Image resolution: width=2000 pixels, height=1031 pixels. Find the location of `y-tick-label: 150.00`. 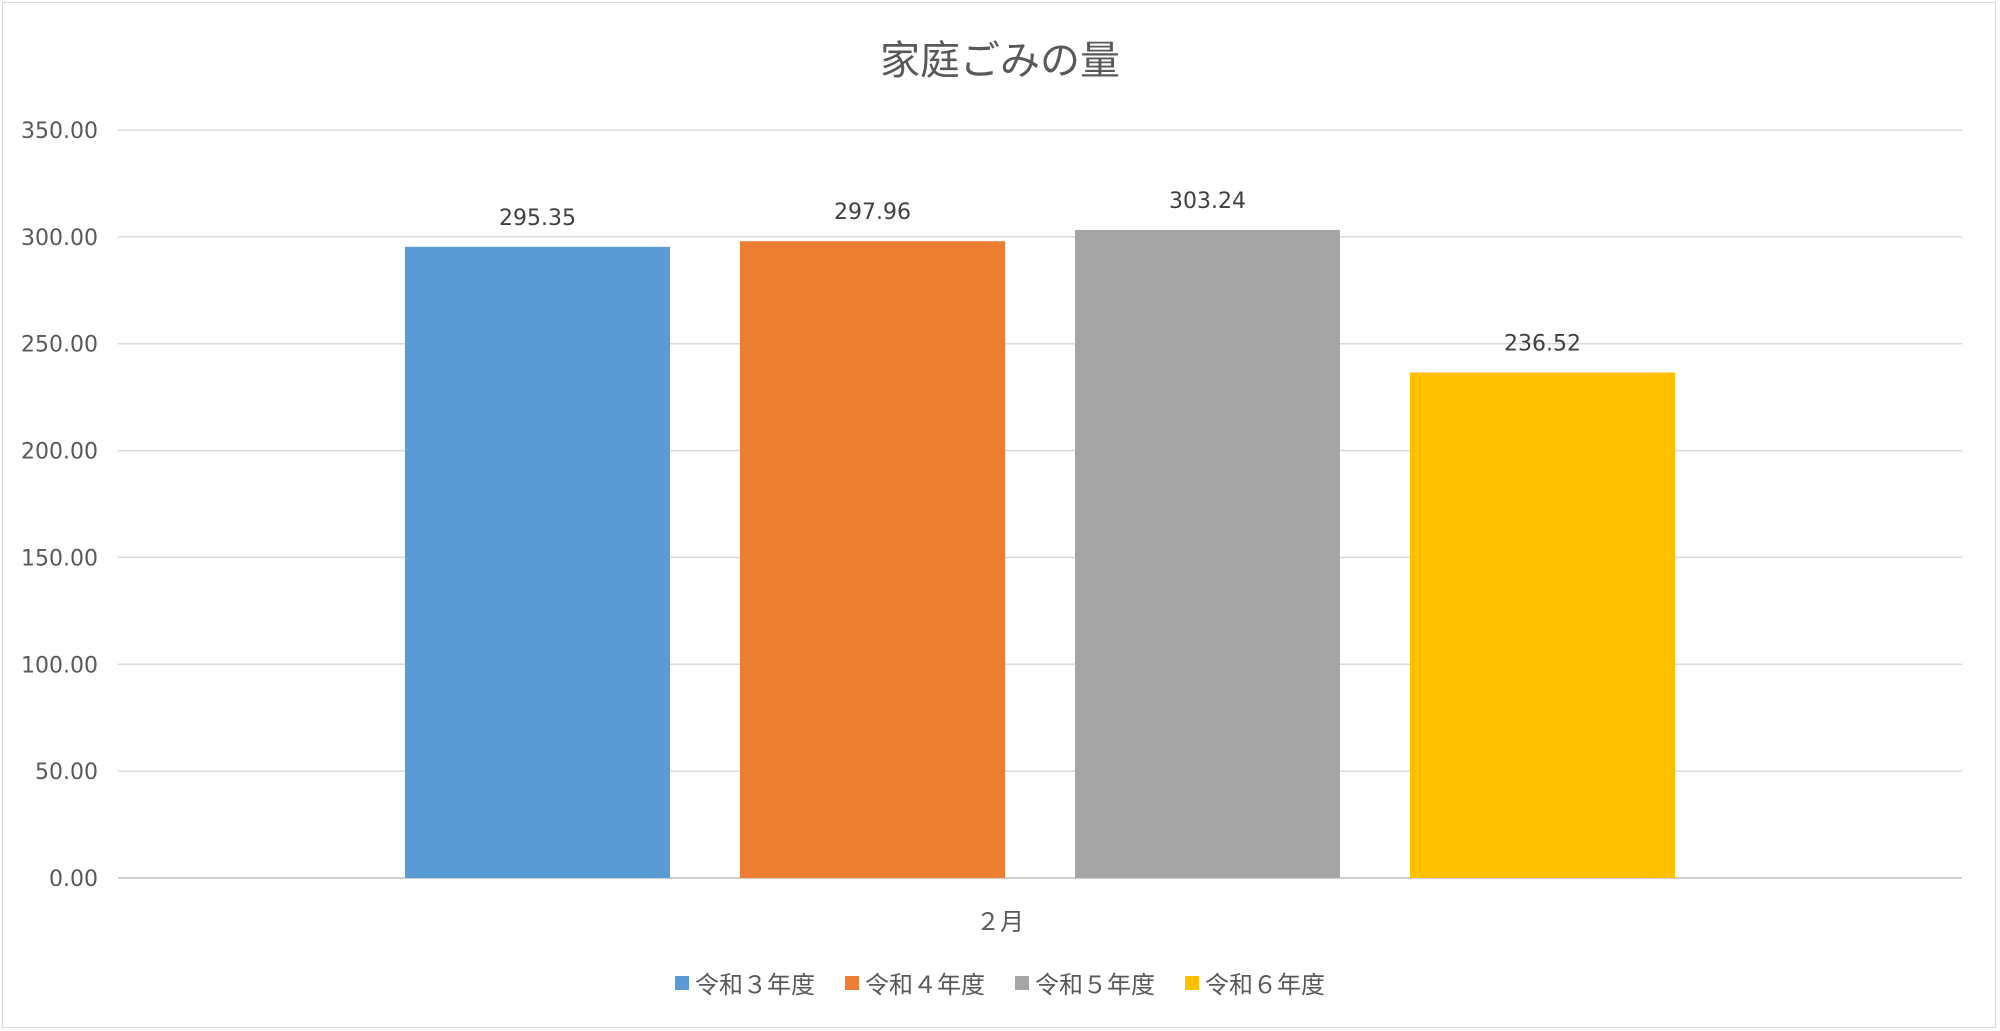

y-tick-label: 150.00 is located at coordinates (59, 558).